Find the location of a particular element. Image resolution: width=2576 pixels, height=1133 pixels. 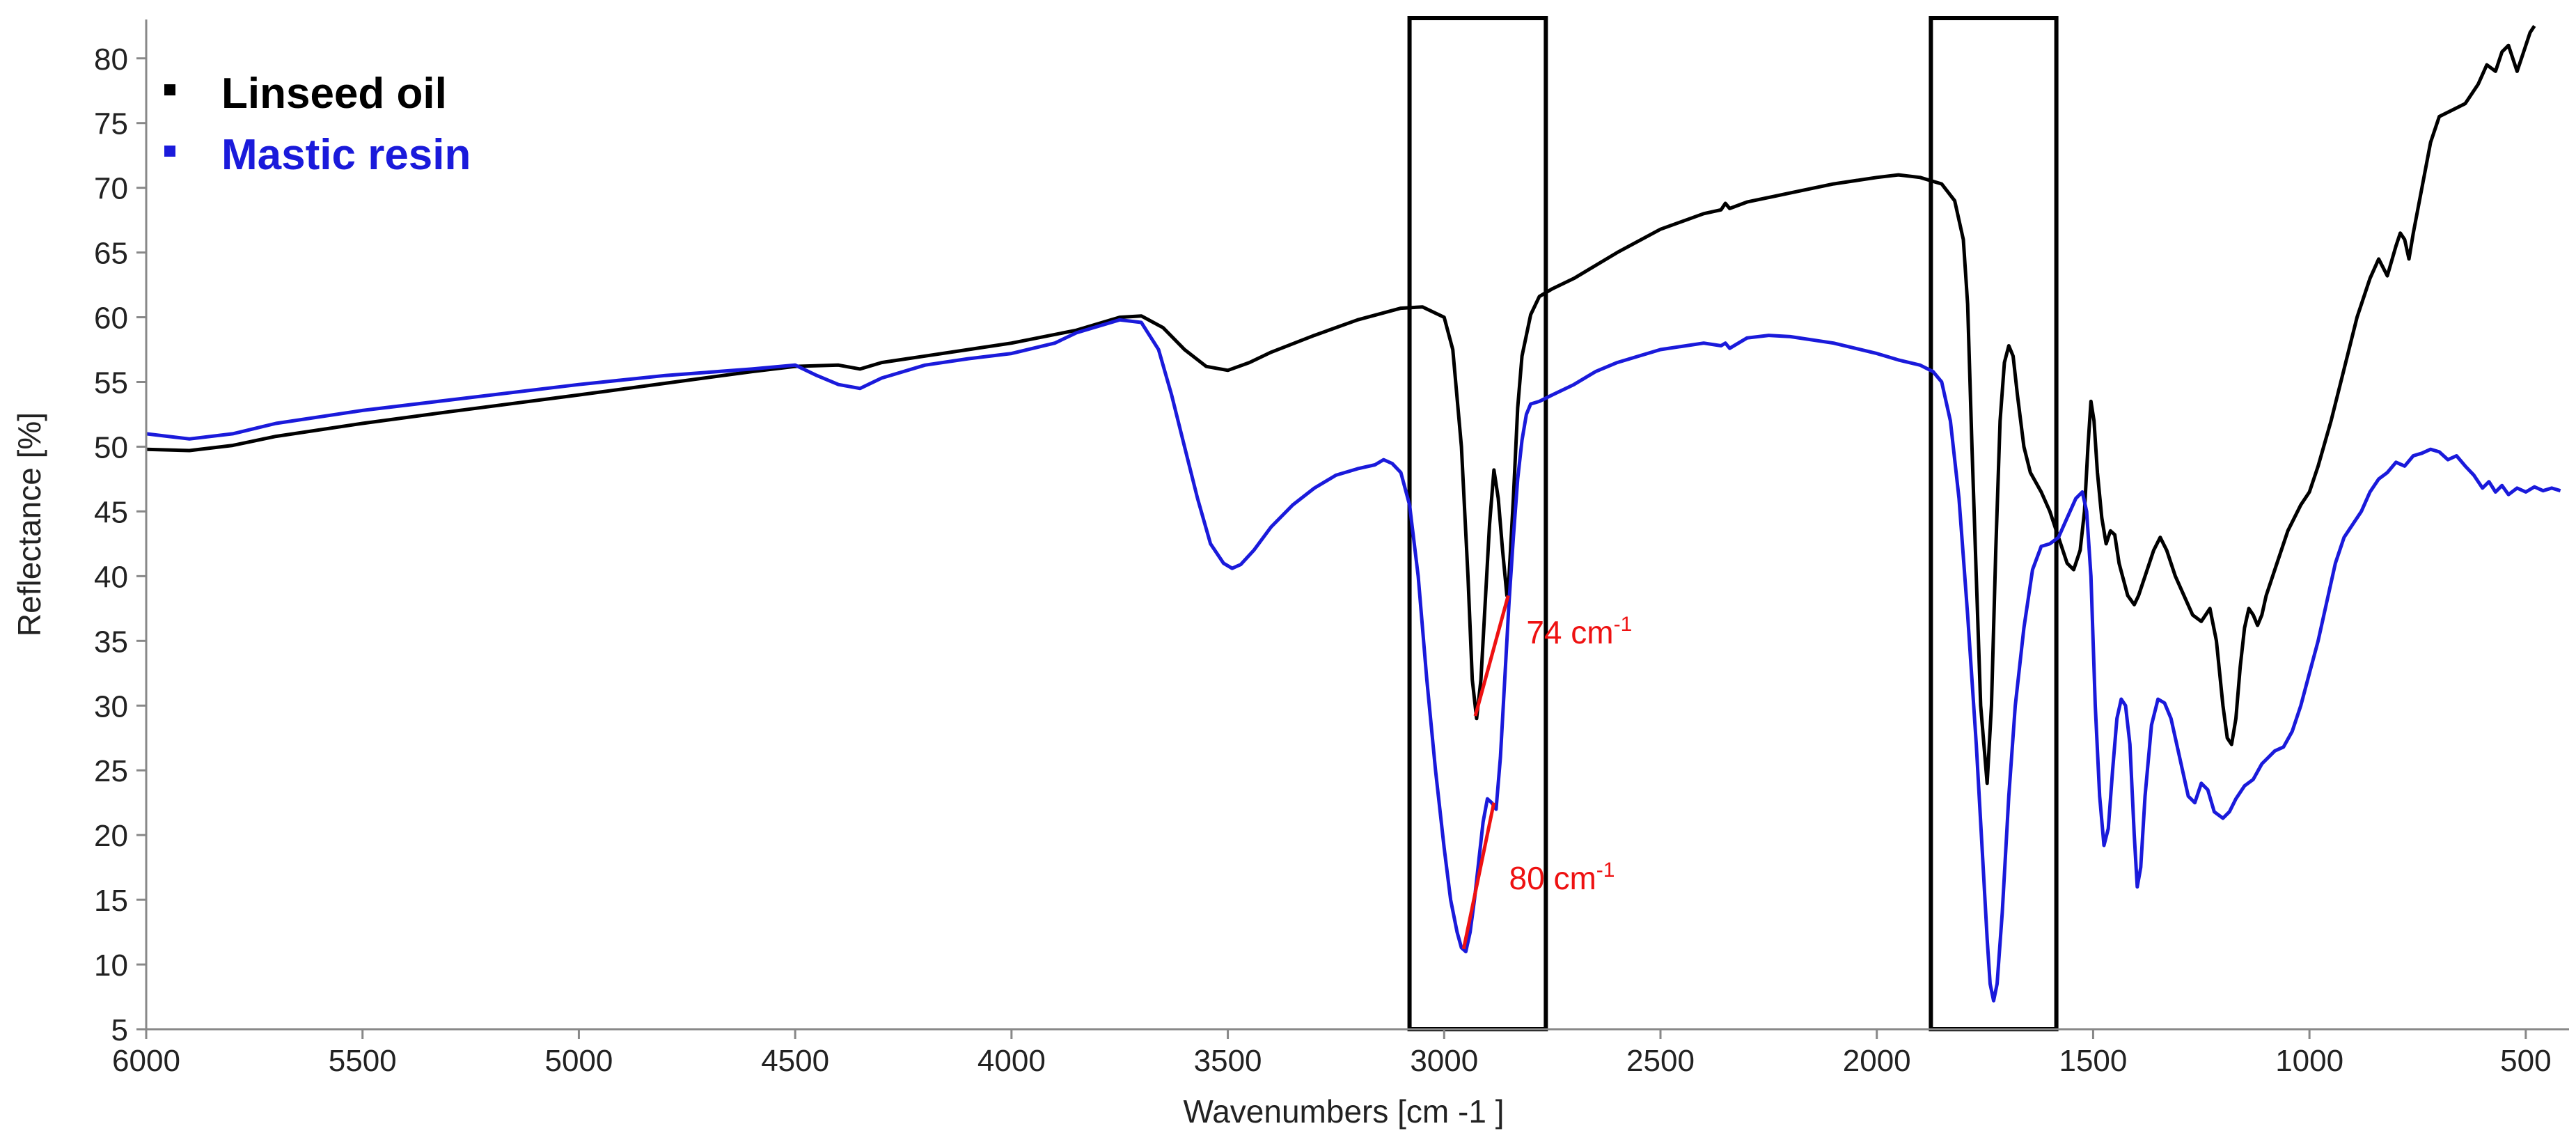

y-tick-label: 40 is located at coordinates (111, 577).